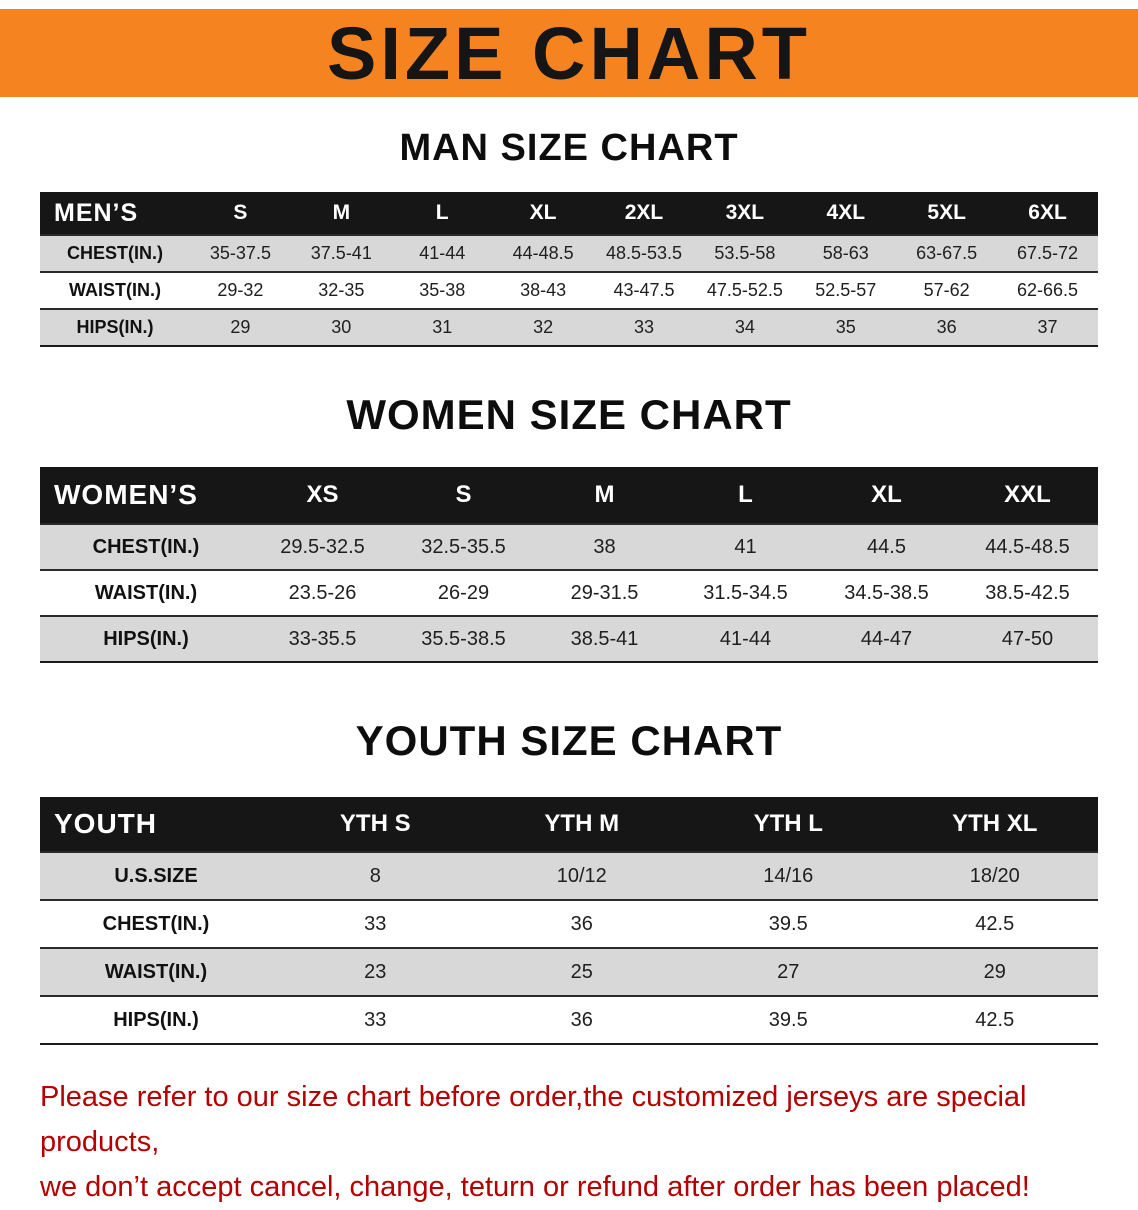  I want to click on table-cell: 58-63, so click(845, 253).